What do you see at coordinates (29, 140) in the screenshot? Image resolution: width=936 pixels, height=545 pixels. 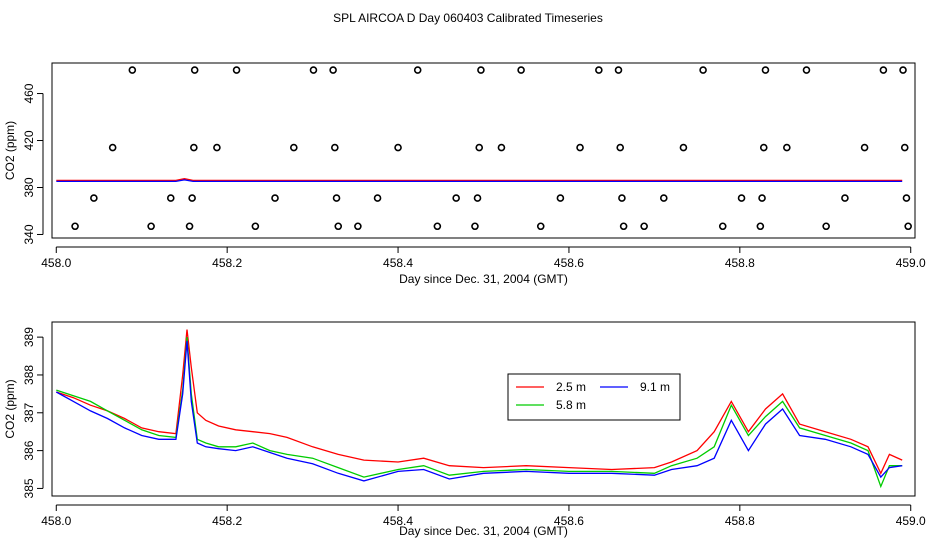 I see `y-tick-label: 420` at bounding box center [29, 140].